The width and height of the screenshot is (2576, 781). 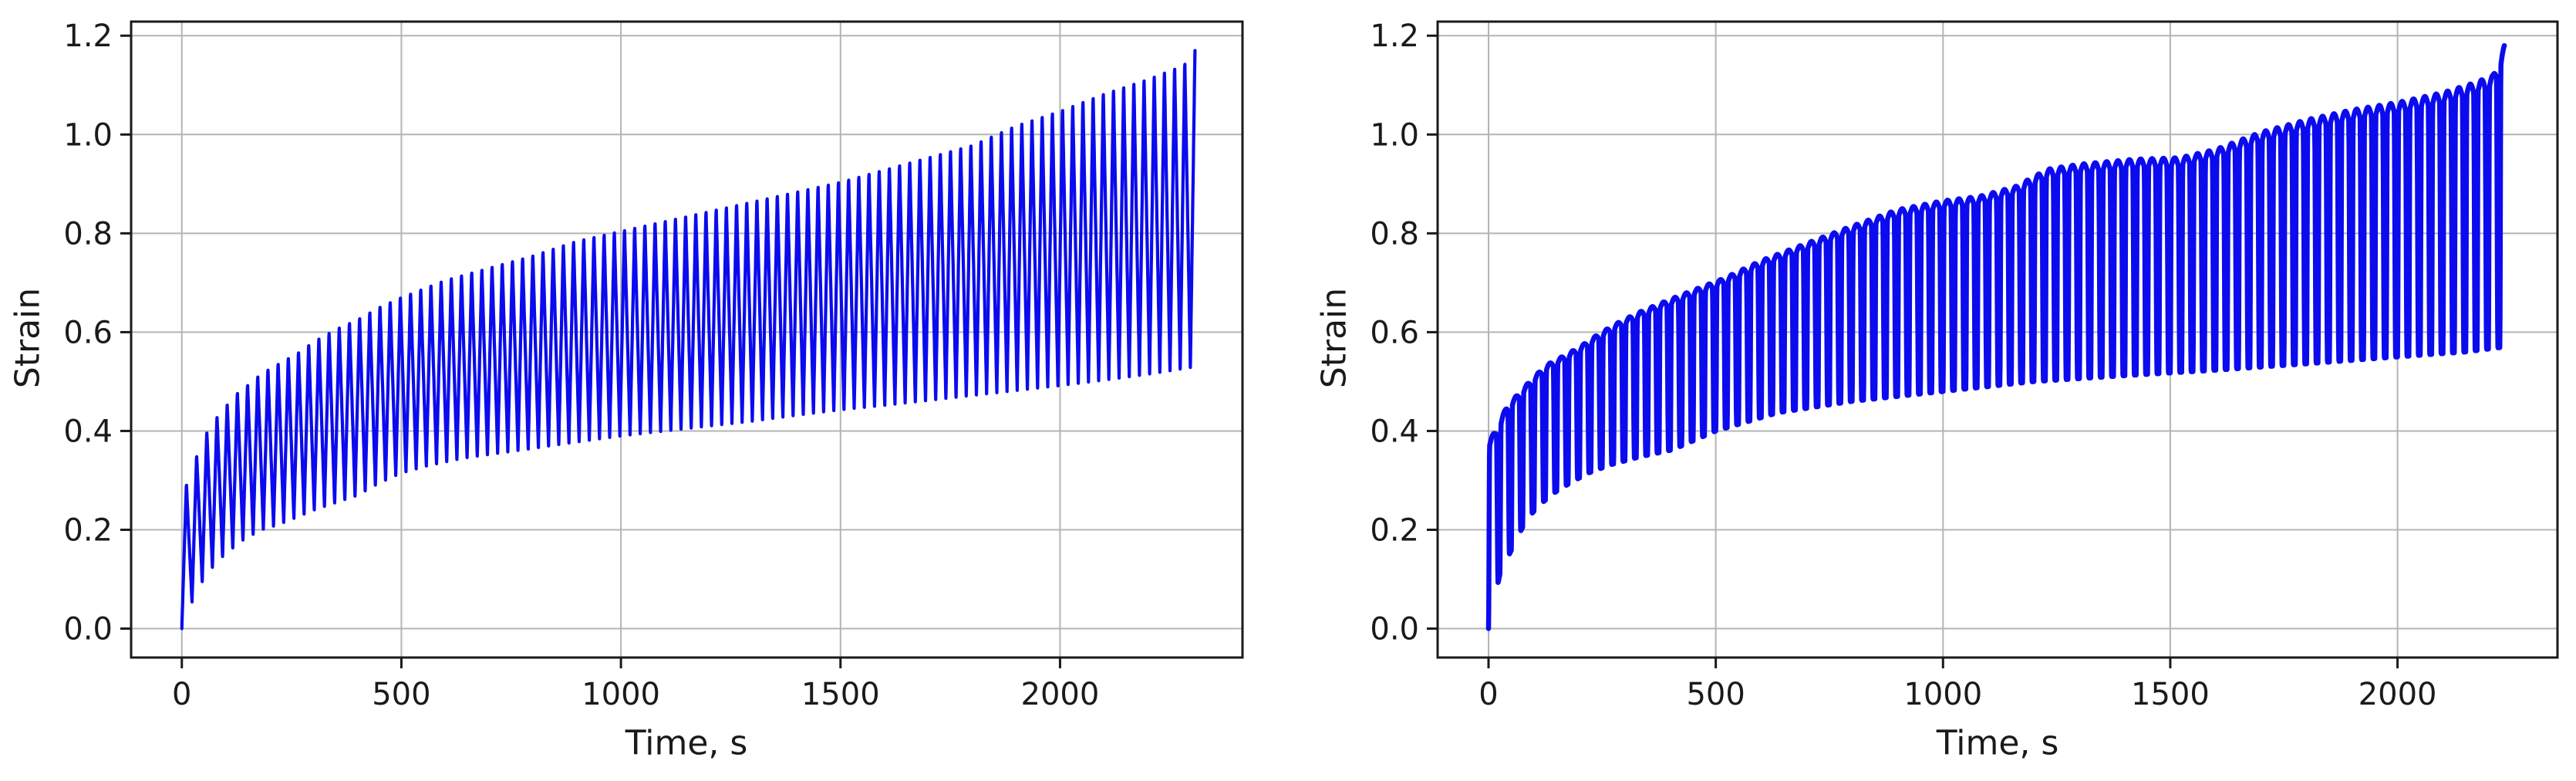 I want to click on y-axis-label-right: Strain, so click(x=1334, y=338).